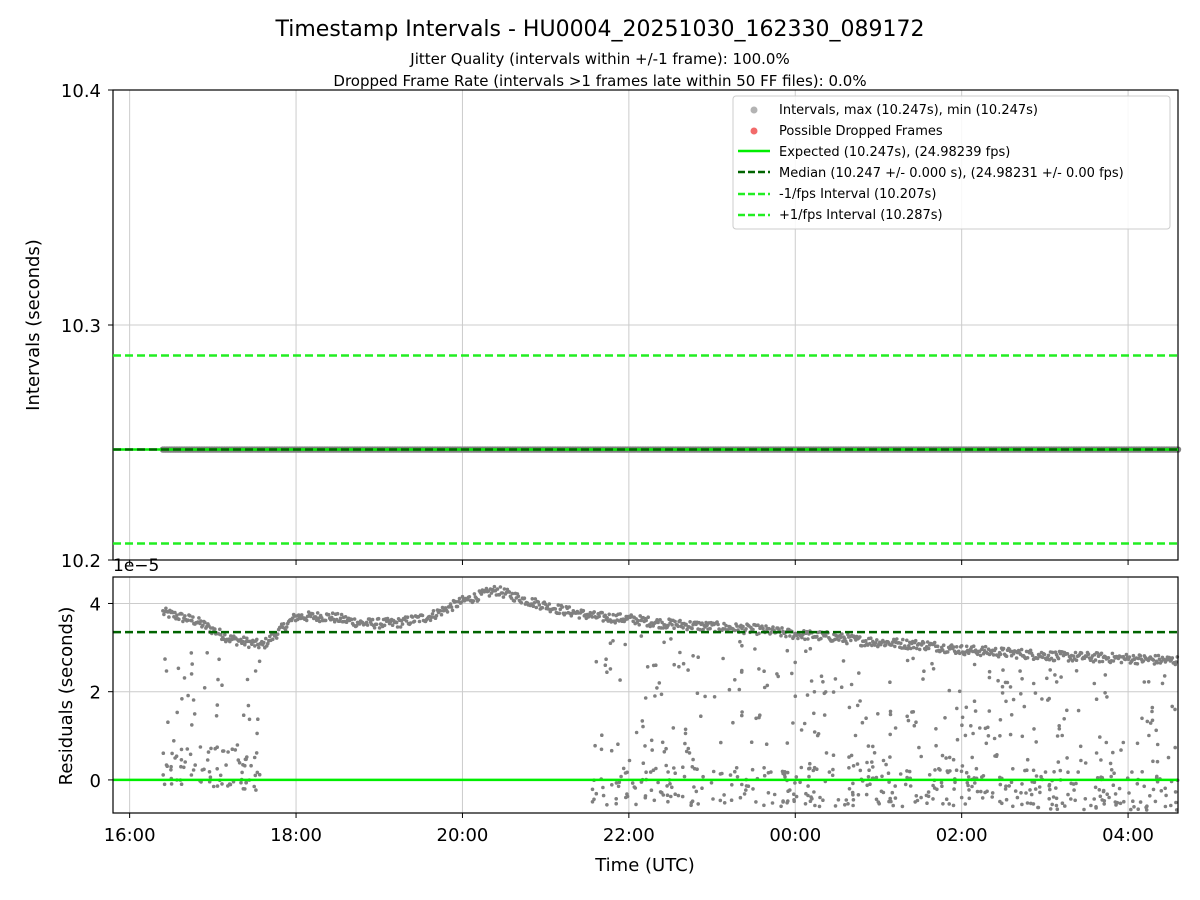  I want to click on intervals-y-tick-label: 10.4, so click(81, 91).